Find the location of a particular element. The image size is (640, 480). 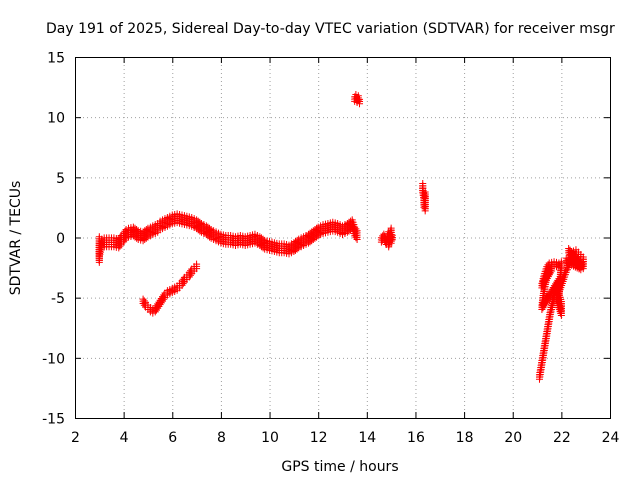

x-tick-label: 10 is located at coordinates (270, 438).